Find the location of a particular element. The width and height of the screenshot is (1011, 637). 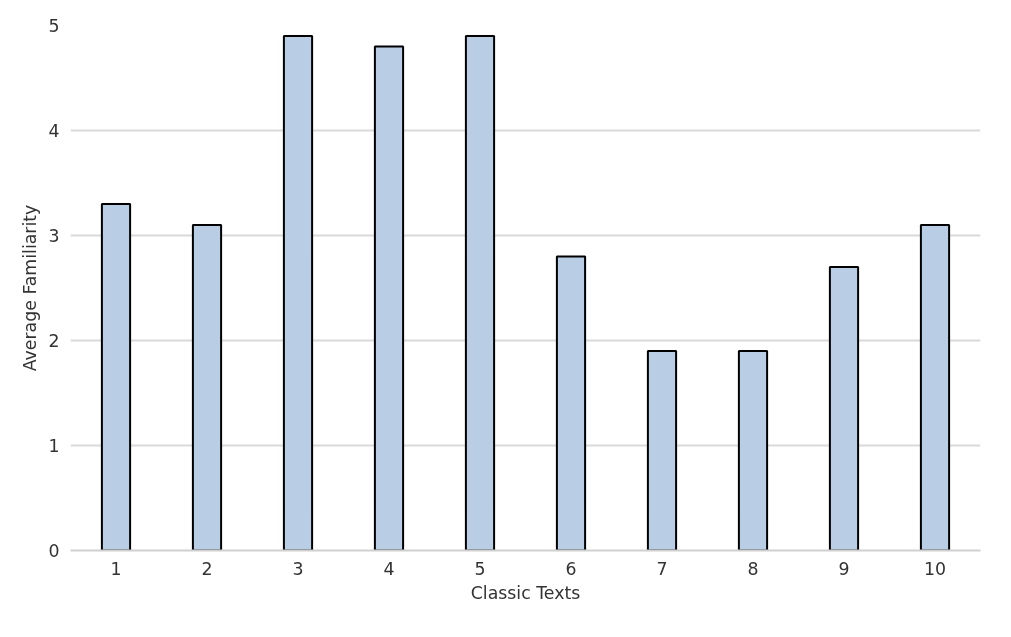

x-tick-label: 7 is located at coordinates (662, 568).